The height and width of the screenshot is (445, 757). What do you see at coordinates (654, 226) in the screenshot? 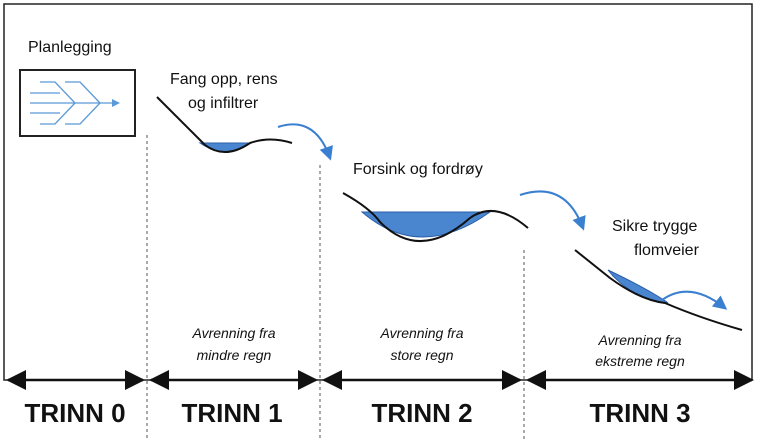
I see `action-text: Sikre trygge` at bounding box center [654, 226].